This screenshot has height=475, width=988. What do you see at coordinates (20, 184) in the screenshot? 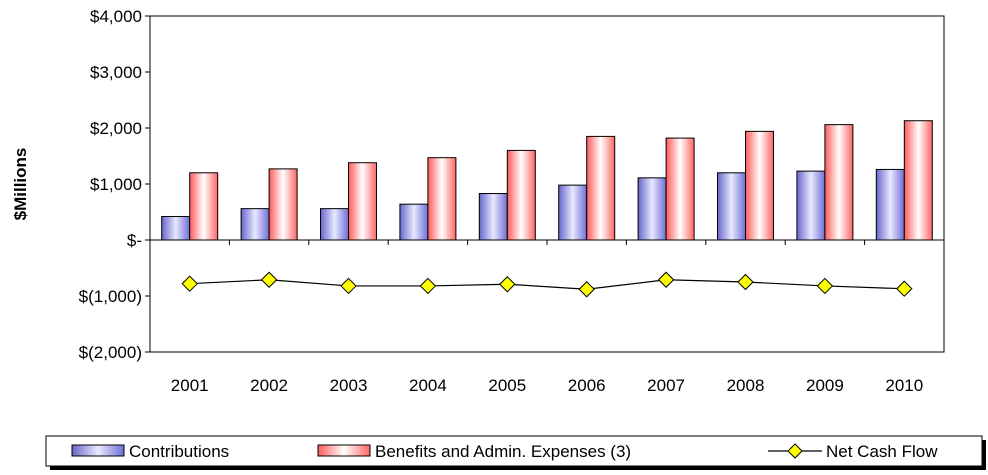
I see `y-axis-label: $Millions` at bounding box center [20, 184].